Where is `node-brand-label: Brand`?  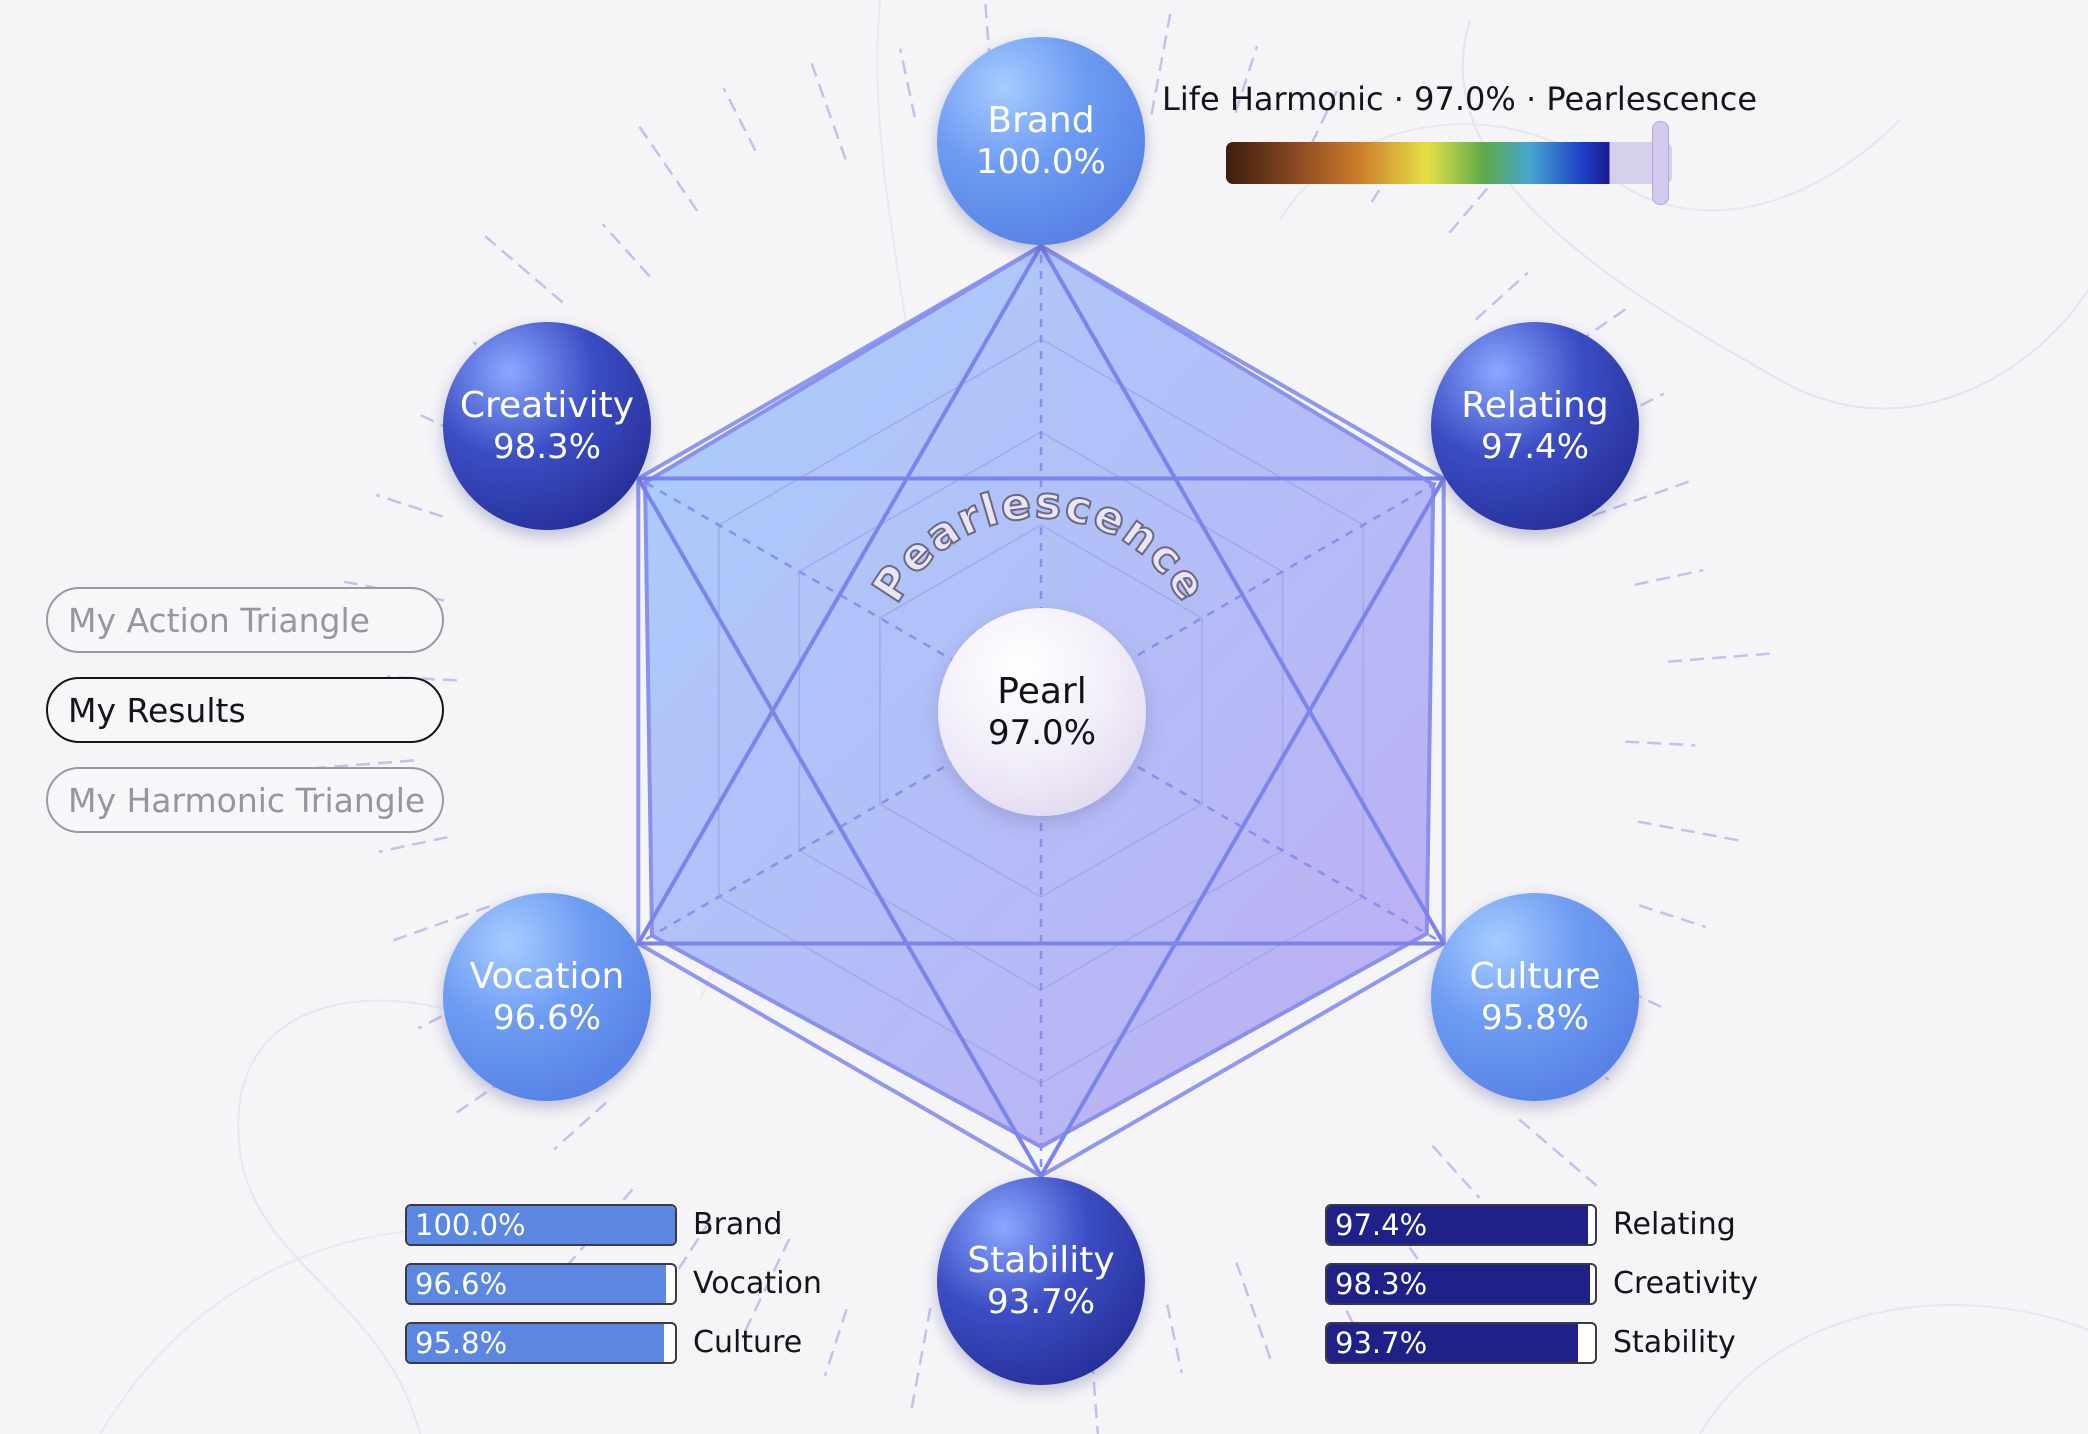
node-brand-label: Brand is located at coordinates (1041, 120).